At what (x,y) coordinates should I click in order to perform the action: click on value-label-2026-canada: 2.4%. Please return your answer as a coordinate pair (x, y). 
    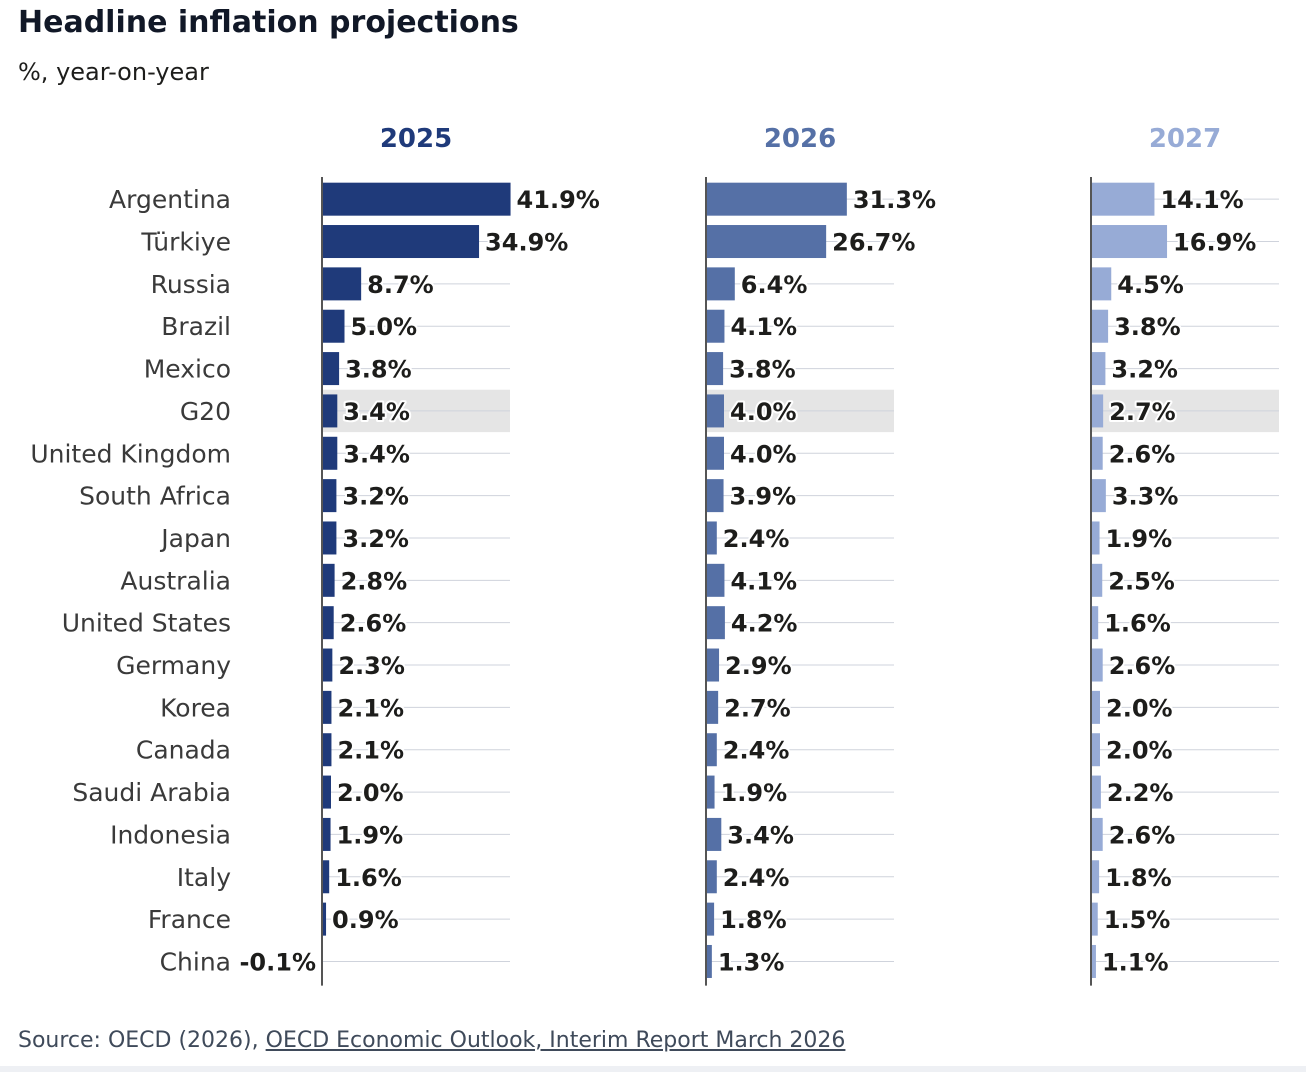
    Looking at the image, I should click on (756, 751).